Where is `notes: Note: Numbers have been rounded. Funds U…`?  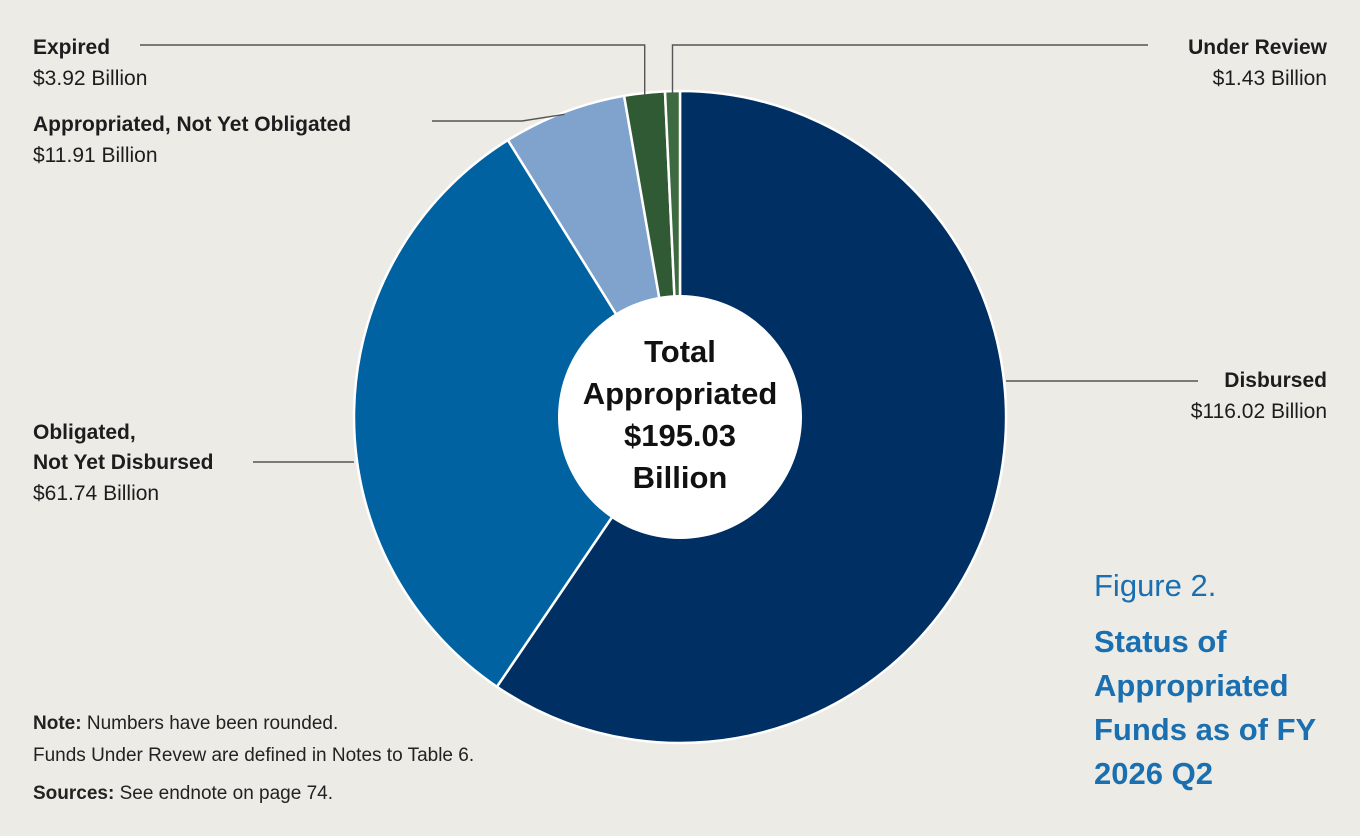
notes: Note: Numbers have been rounded. Funds U… is located at coordinates (343, 759).